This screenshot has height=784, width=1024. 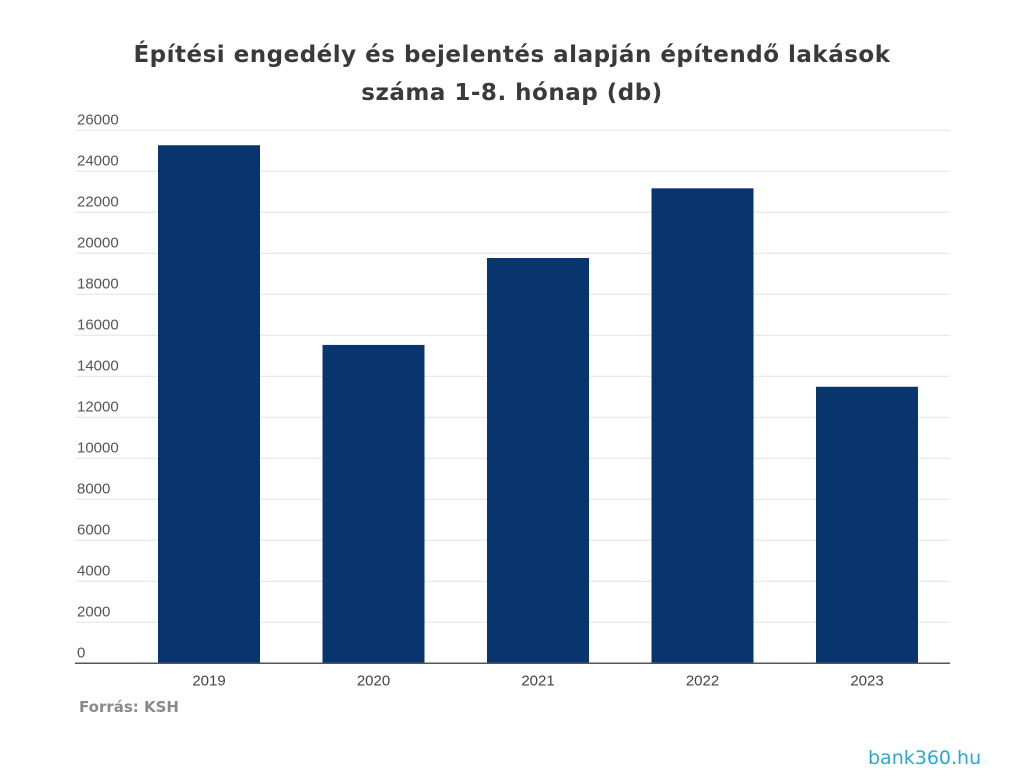 I want to click on bar-2021, so click(x=538, y=461).